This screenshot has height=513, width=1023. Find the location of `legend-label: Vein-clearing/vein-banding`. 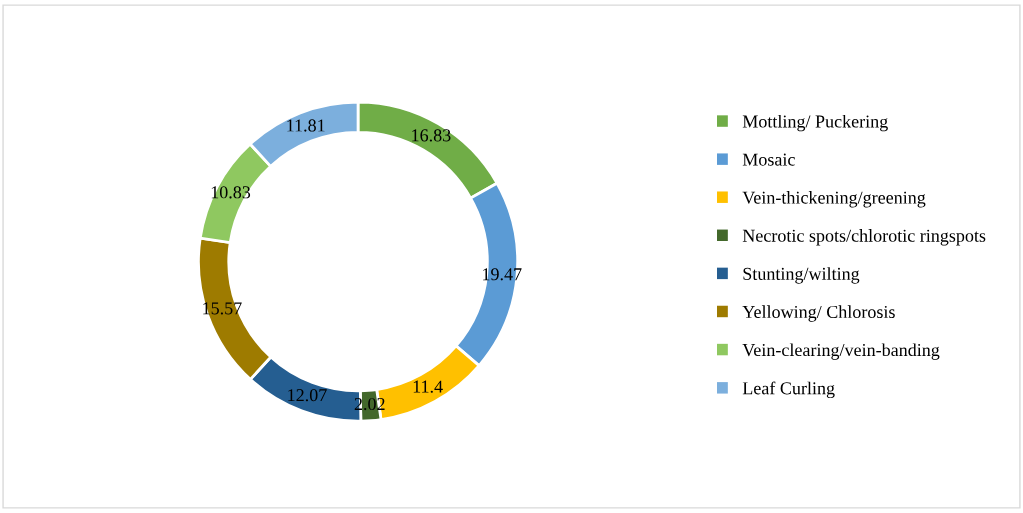

legend-label: Vein-clearing/vein-banding is located at coordinates (841, 351).